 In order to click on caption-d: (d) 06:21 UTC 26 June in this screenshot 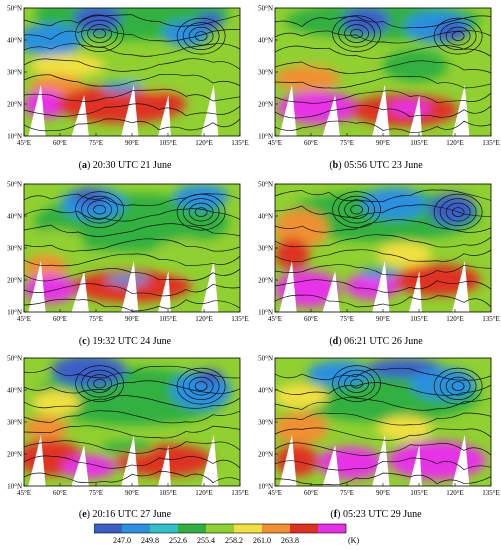, I will do `click(376, 341)`.